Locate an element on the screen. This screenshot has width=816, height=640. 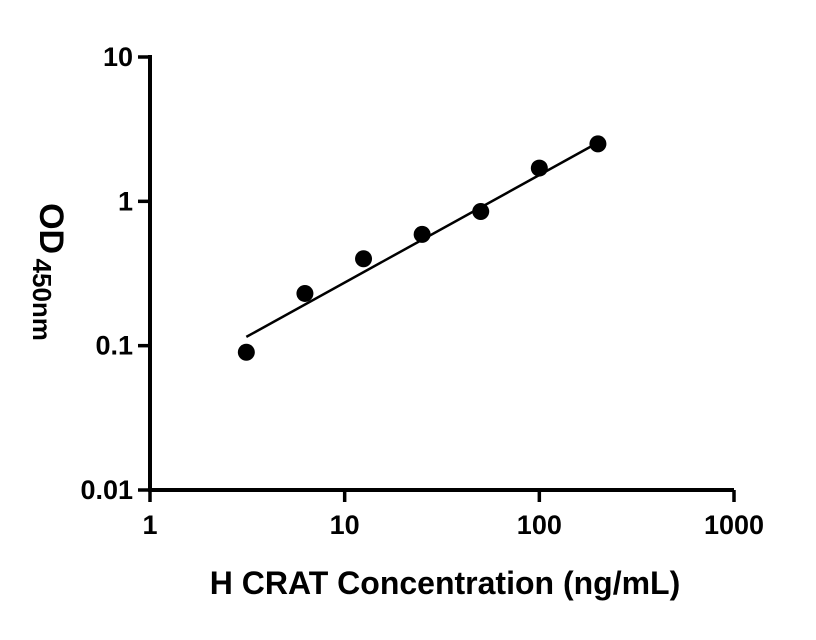
y-tick-label: 0.01 is located at coordinates (106, 490).